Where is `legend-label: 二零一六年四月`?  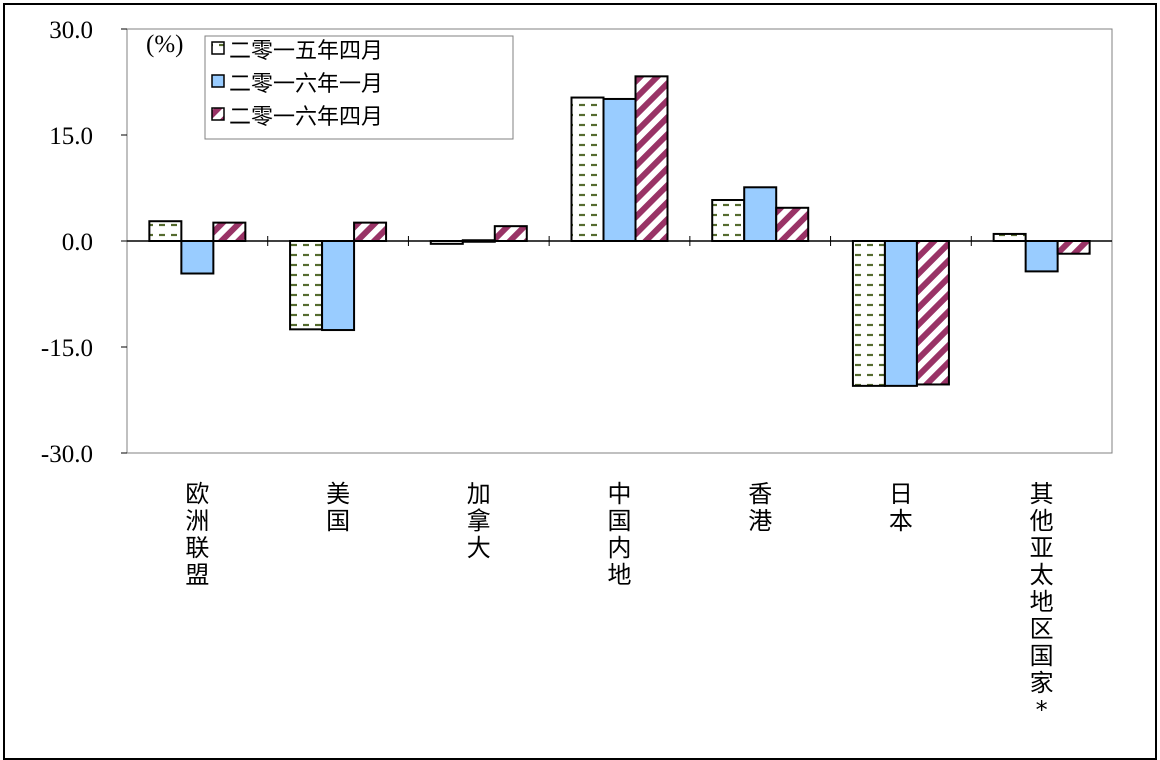 legend-label: 二零一六年四月 is located at coordinates (306, 117).